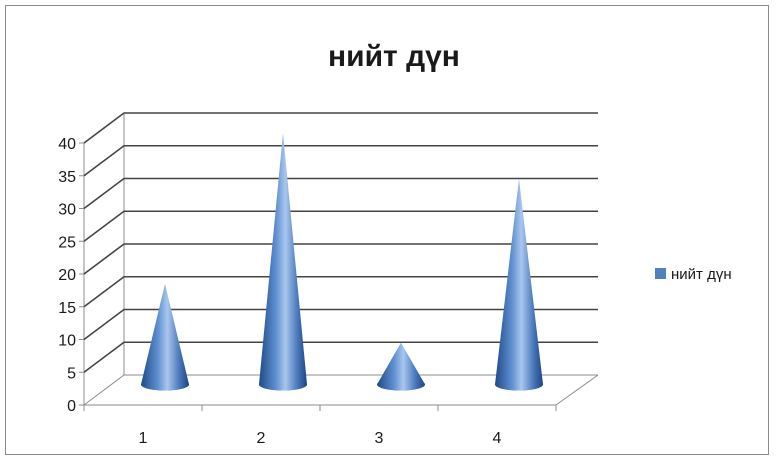  What do you see at coordinates (143, 438) in the screenshot?
I see `x-tick-label: 1` at bounding box center [143, 438].